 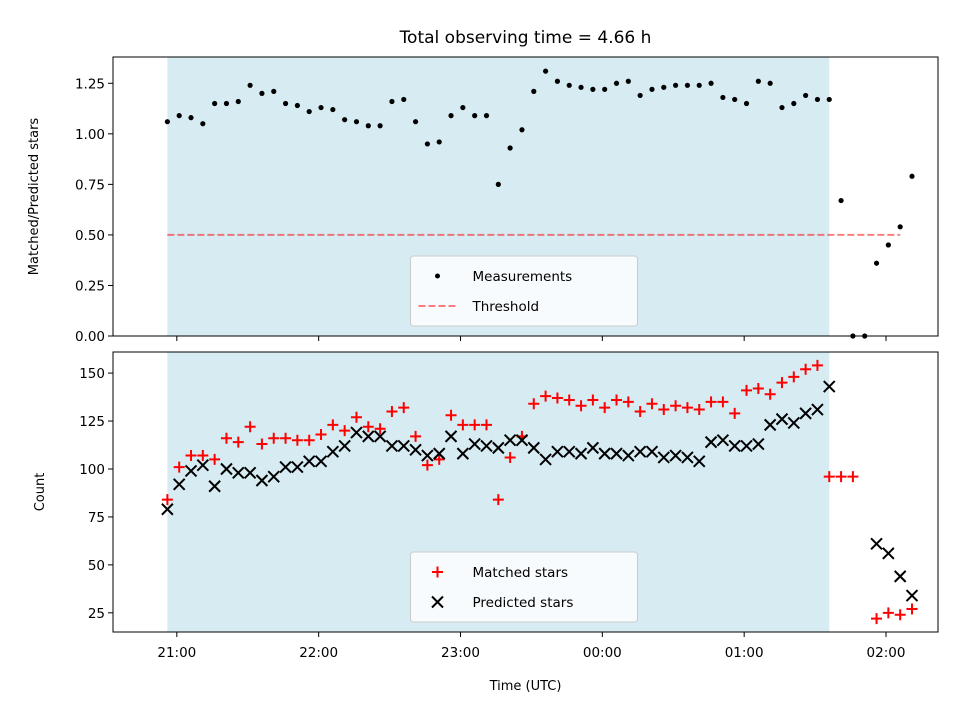 I want to click on ratio-y-axis-label: Matched/Predicted stars, so click(x=34, y=197).